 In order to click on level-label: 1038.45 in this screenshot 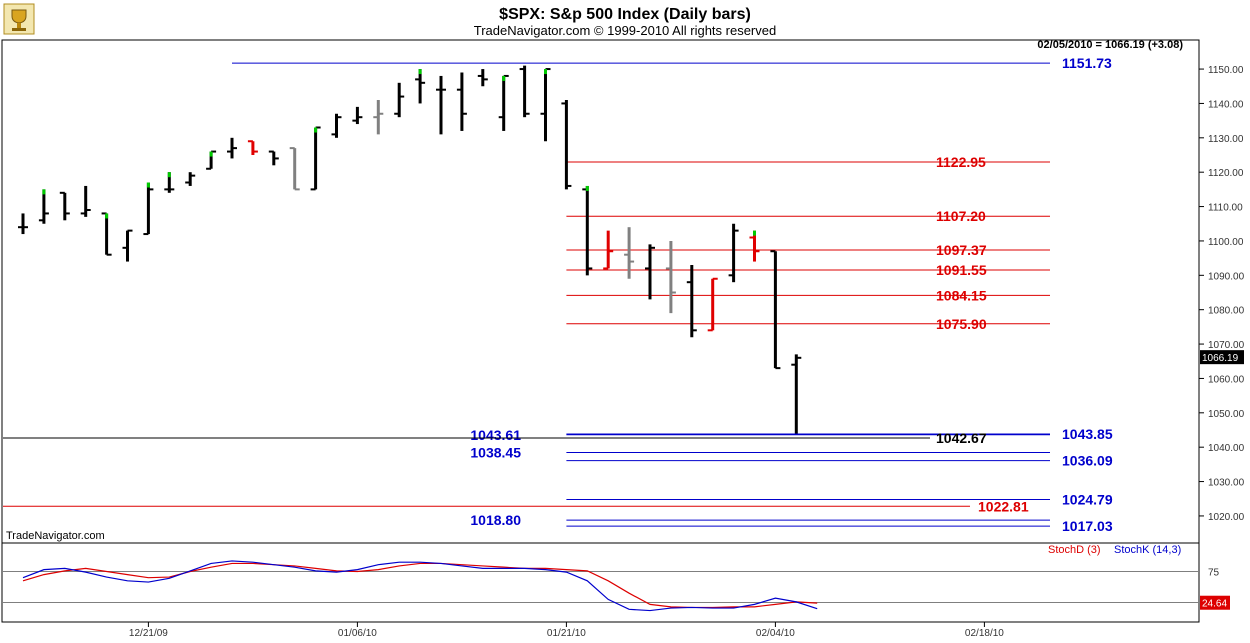, I will do `click(495, 453)`.